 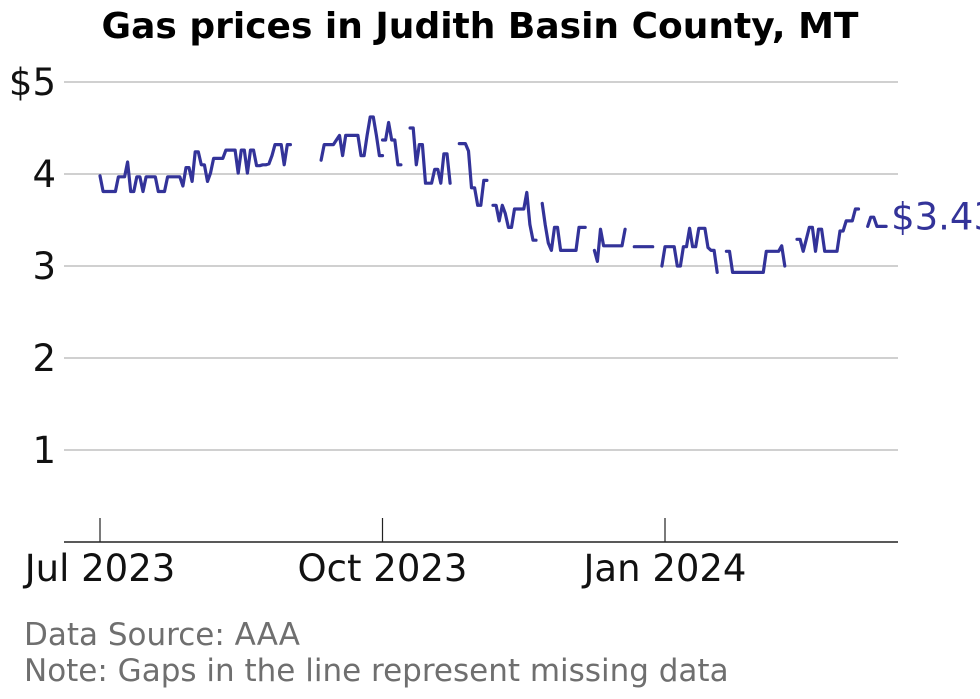 What do you see at coordinates (480, 26) in the screenshot?
I see `chart-title: Gas prices in Judith Basin County, MT` at bounding box center [480, 26].